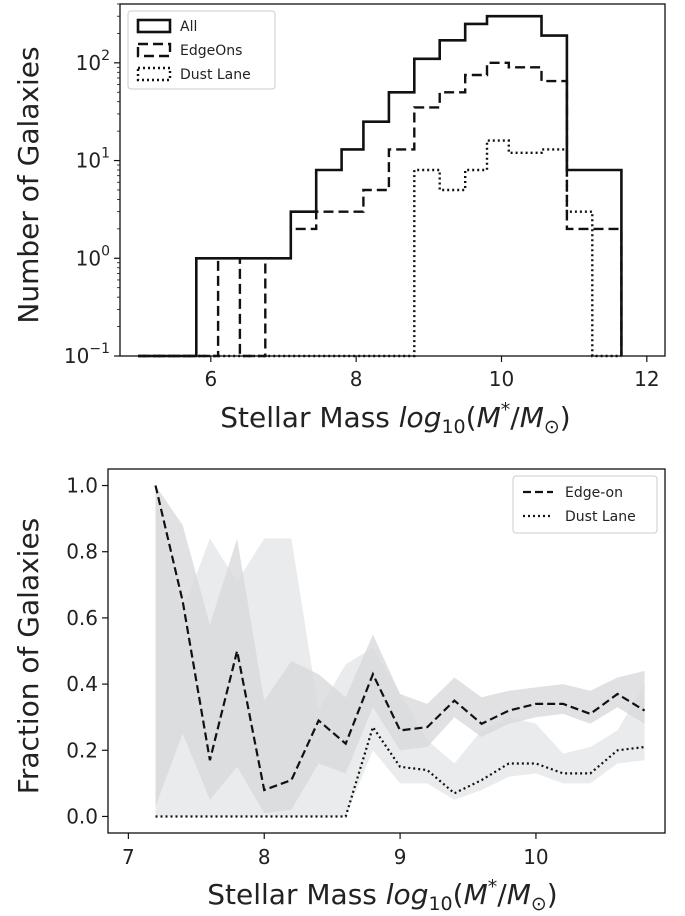 Image resolution: width=685 pixels, height=916 pixels. I want to click on fraction-y-axis-label: Fraction of Galaxies, so click(28, 656).